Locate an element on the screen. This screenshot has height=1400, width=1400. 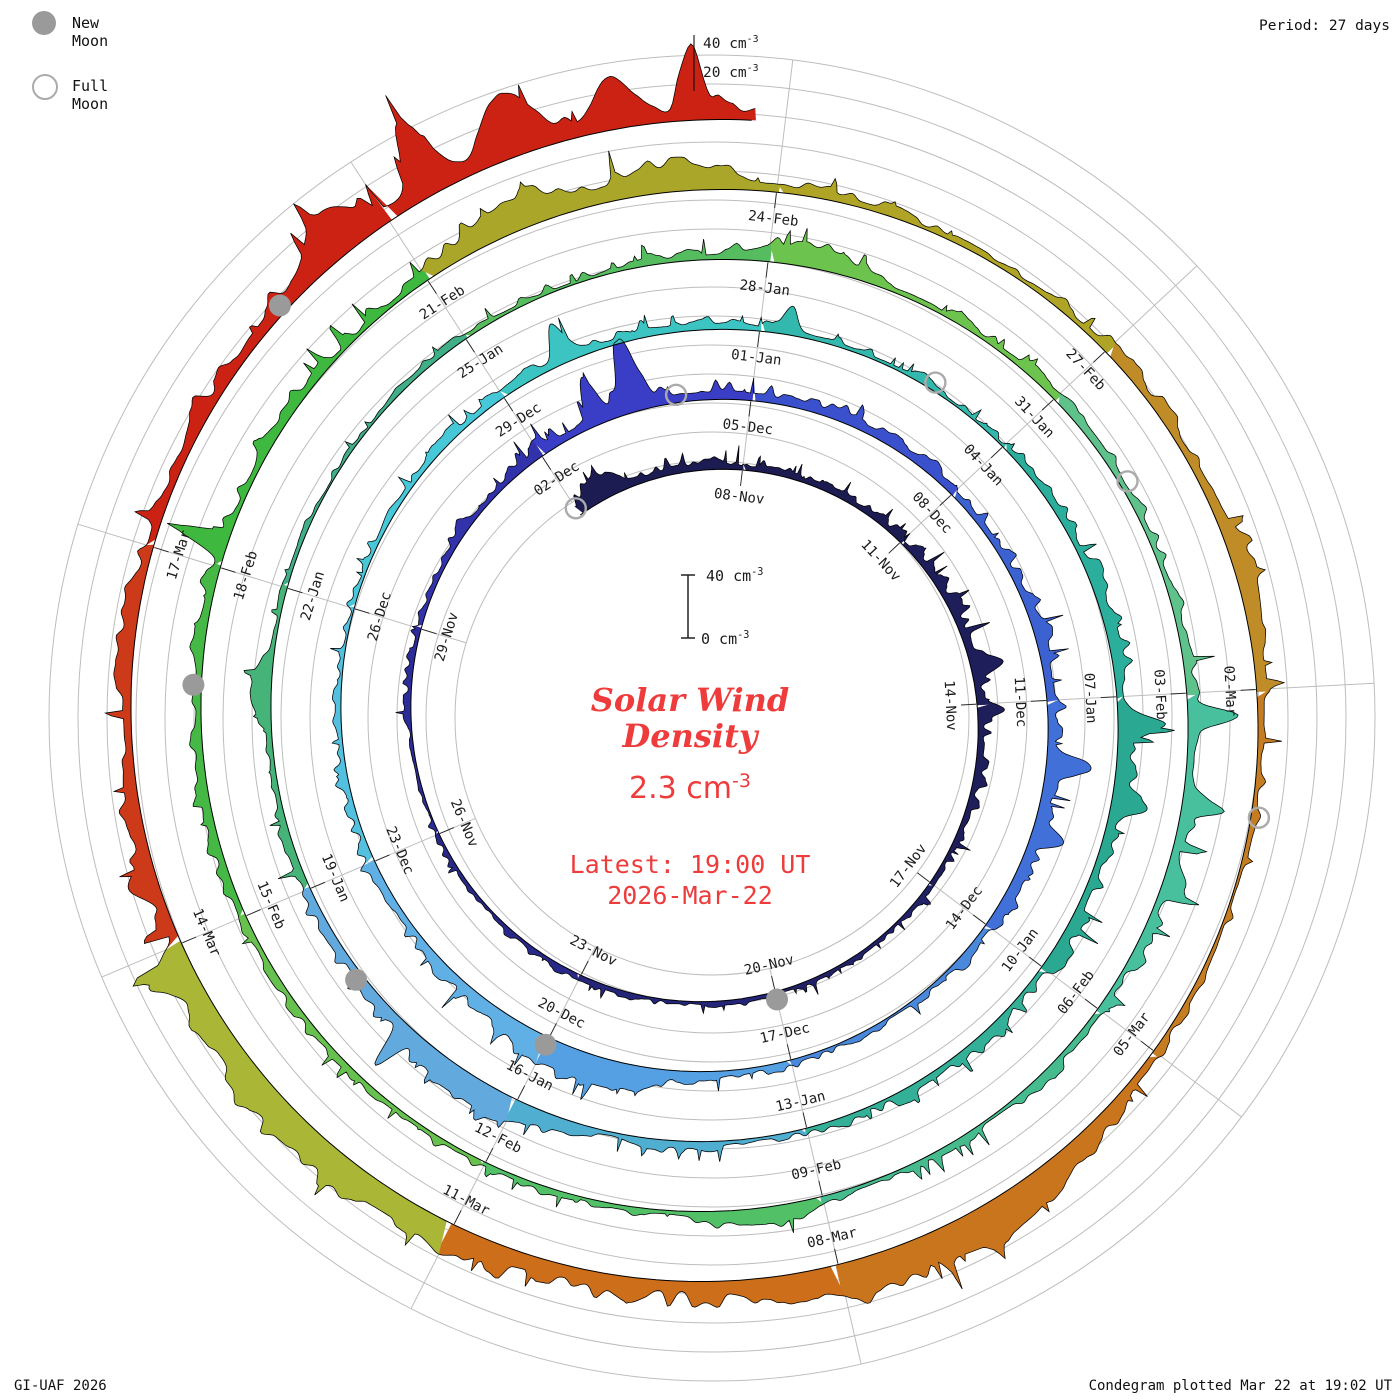
date-label: 14-Nov is located at coordinates (950, 705).